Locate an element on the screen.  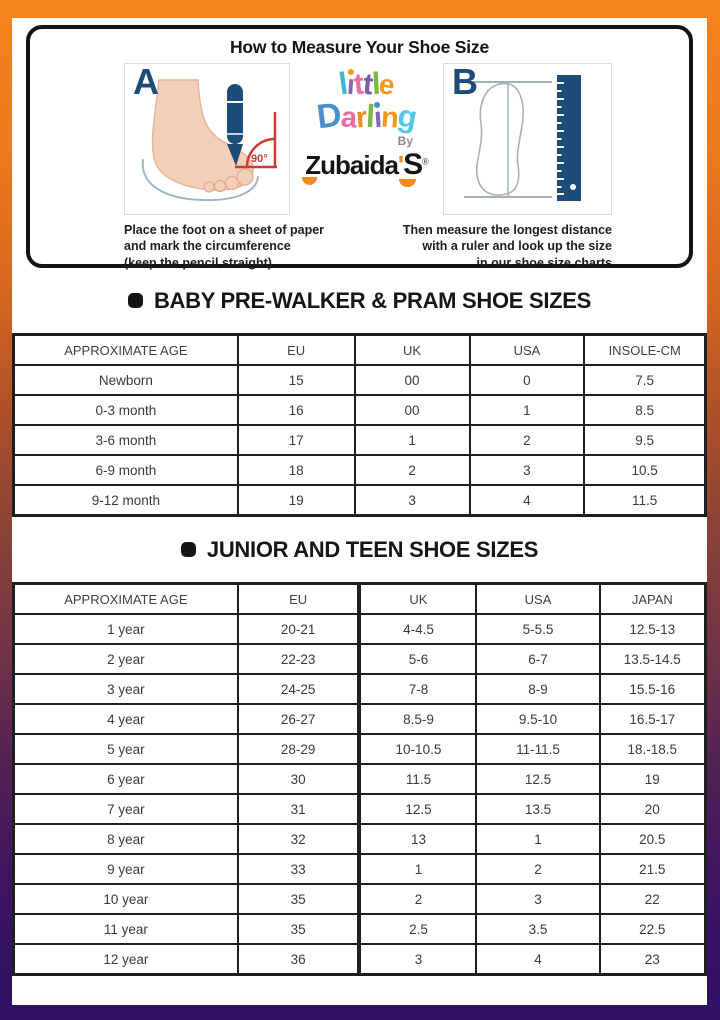
table-cell: 18 is located at coordinates (296, 470).